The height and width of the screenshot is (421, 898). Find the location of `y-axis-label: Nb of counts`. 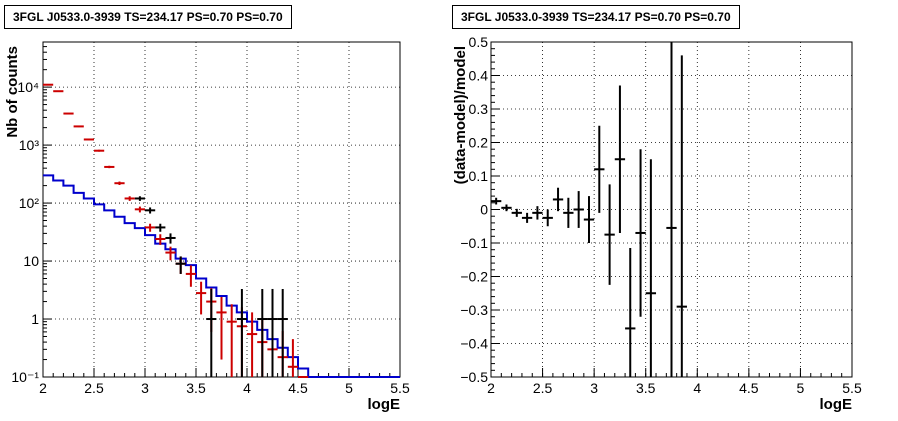

y-axis-label: Nb of counts is located at coordinates (12, 92).